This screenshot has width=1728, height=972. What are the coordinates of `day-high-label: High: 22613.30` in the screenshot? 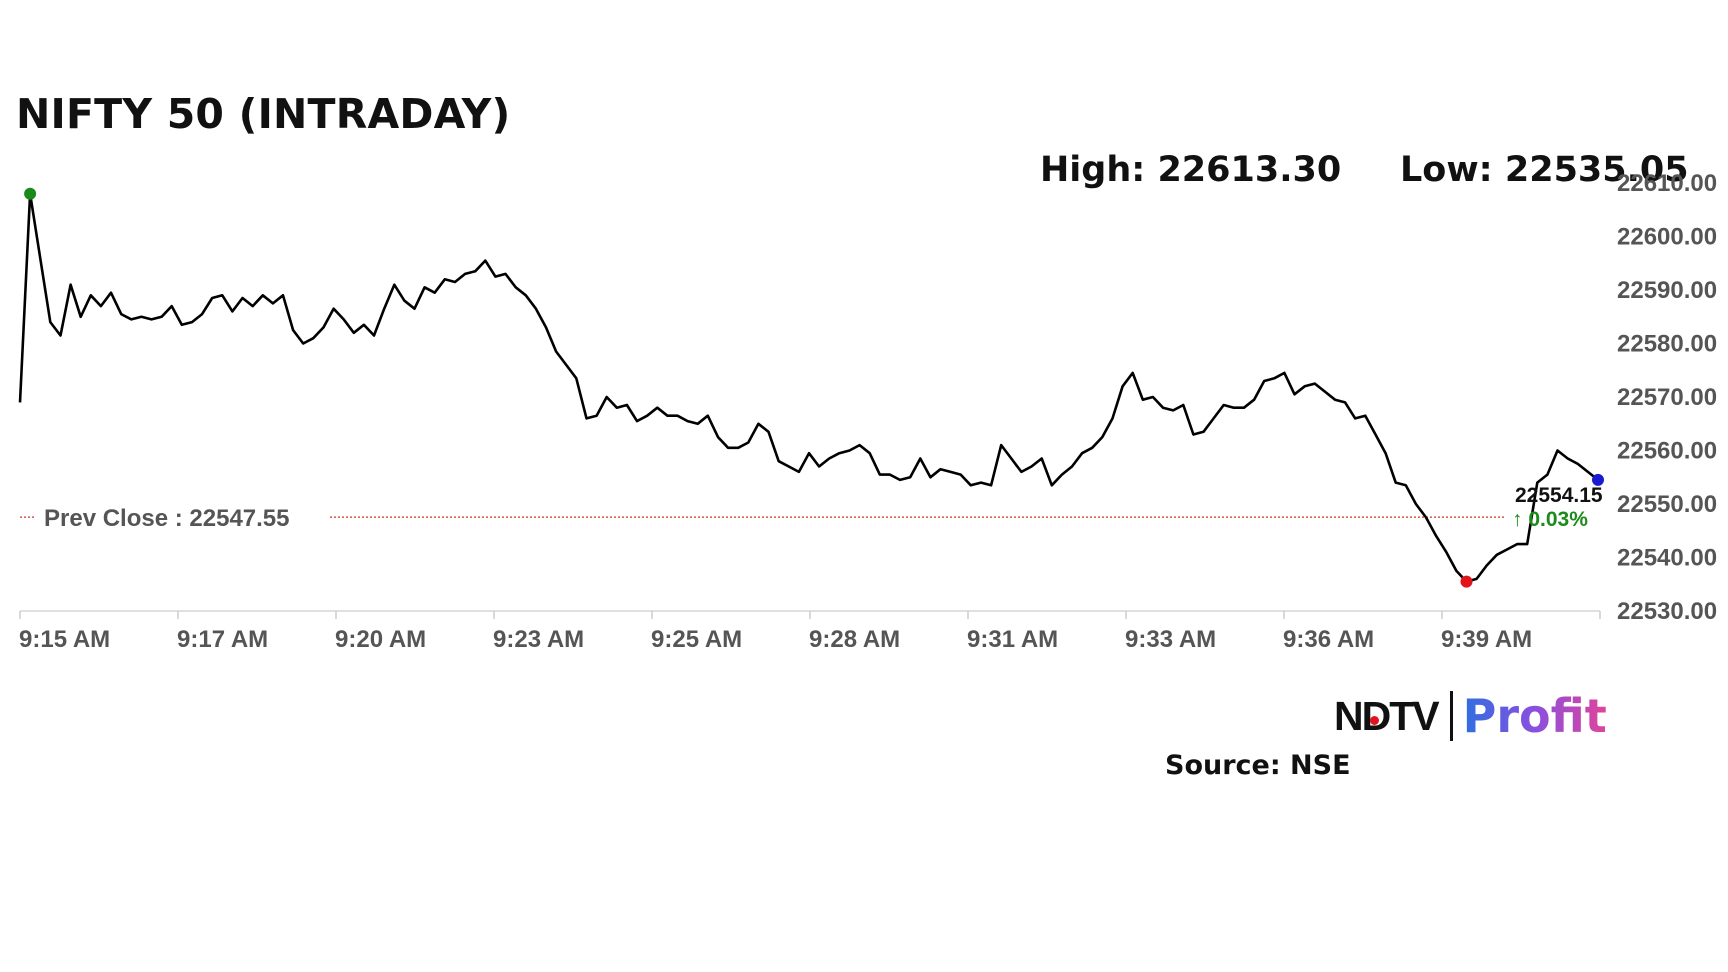 It's located at (1191, 170).